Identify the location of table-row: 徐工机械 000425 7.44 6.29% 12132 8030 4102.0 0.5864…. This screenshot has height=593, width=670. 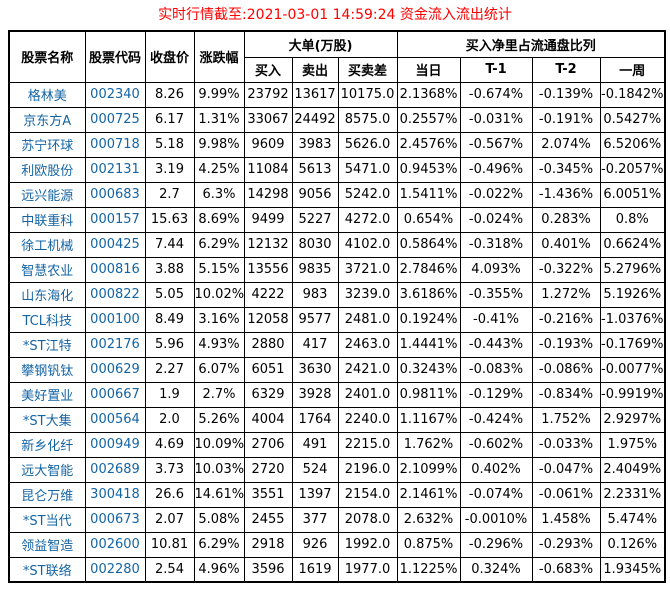
(337, 244).